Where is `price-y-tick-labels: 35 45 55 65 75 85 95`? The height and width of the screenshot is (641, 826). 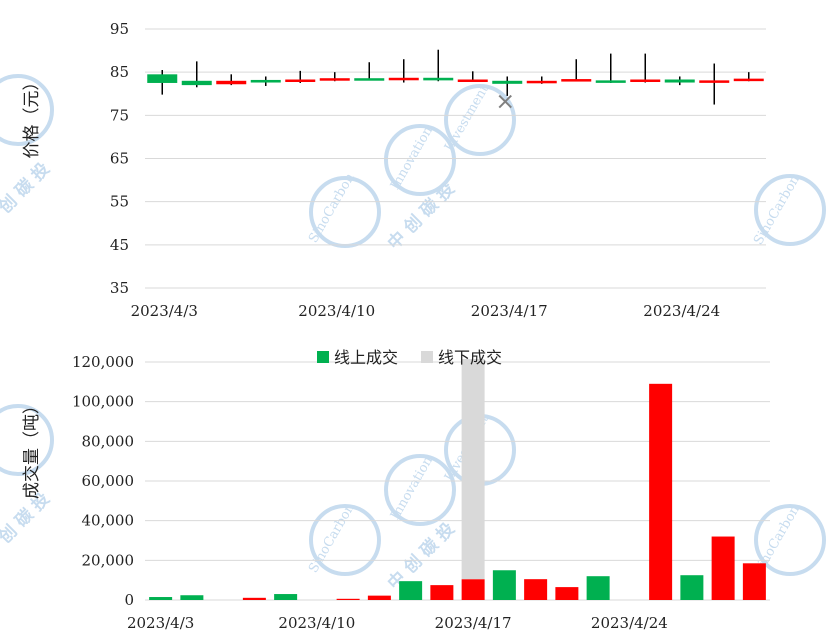
price-y-tick-labels: 35 45 55 65 75 85 95 is located at coordinates (119, 158).